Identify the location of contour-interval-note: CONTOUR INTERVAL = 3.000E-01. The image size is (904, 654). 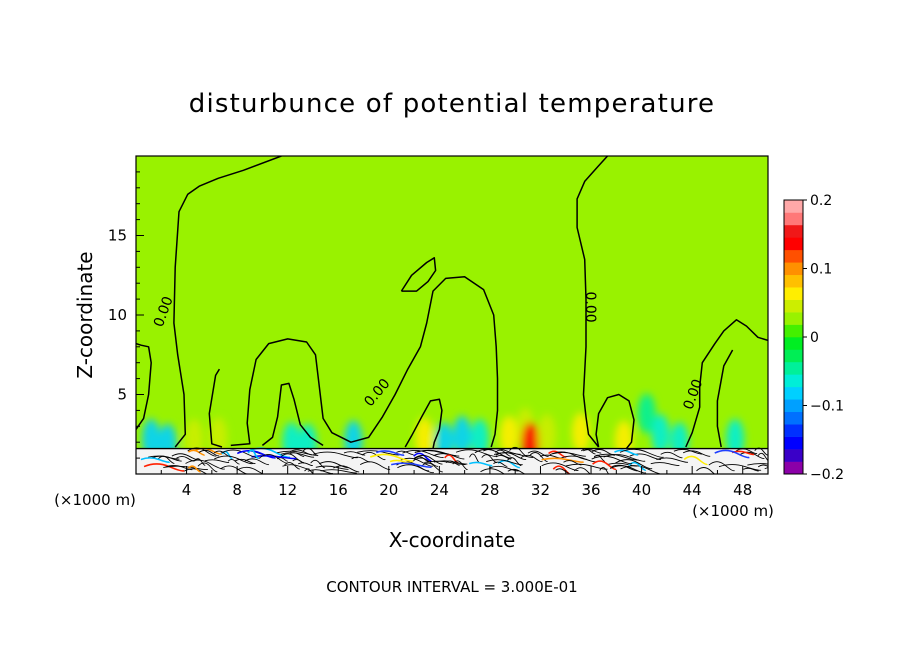
(451, 587).